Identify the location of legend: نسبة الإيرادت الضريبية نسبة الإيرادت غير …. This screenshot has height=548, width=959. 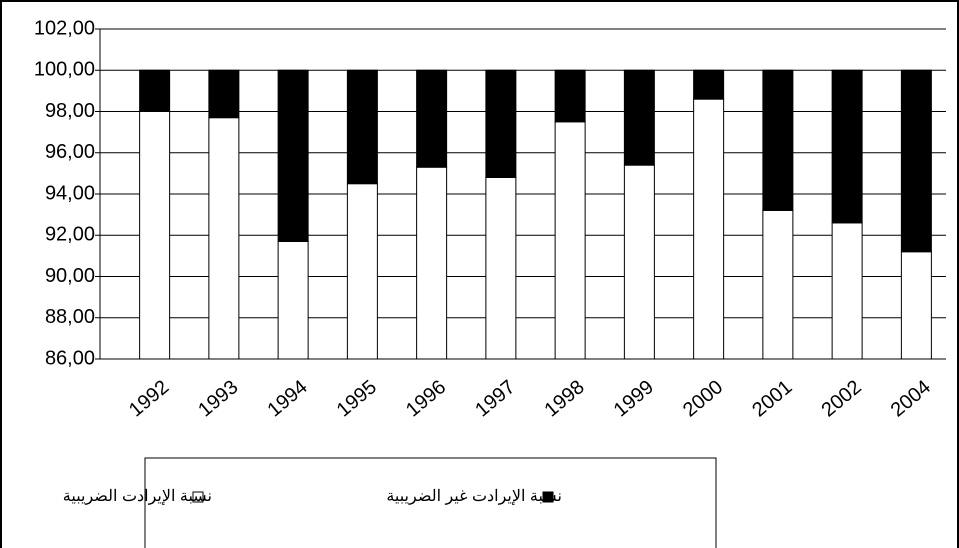
(390, 502).